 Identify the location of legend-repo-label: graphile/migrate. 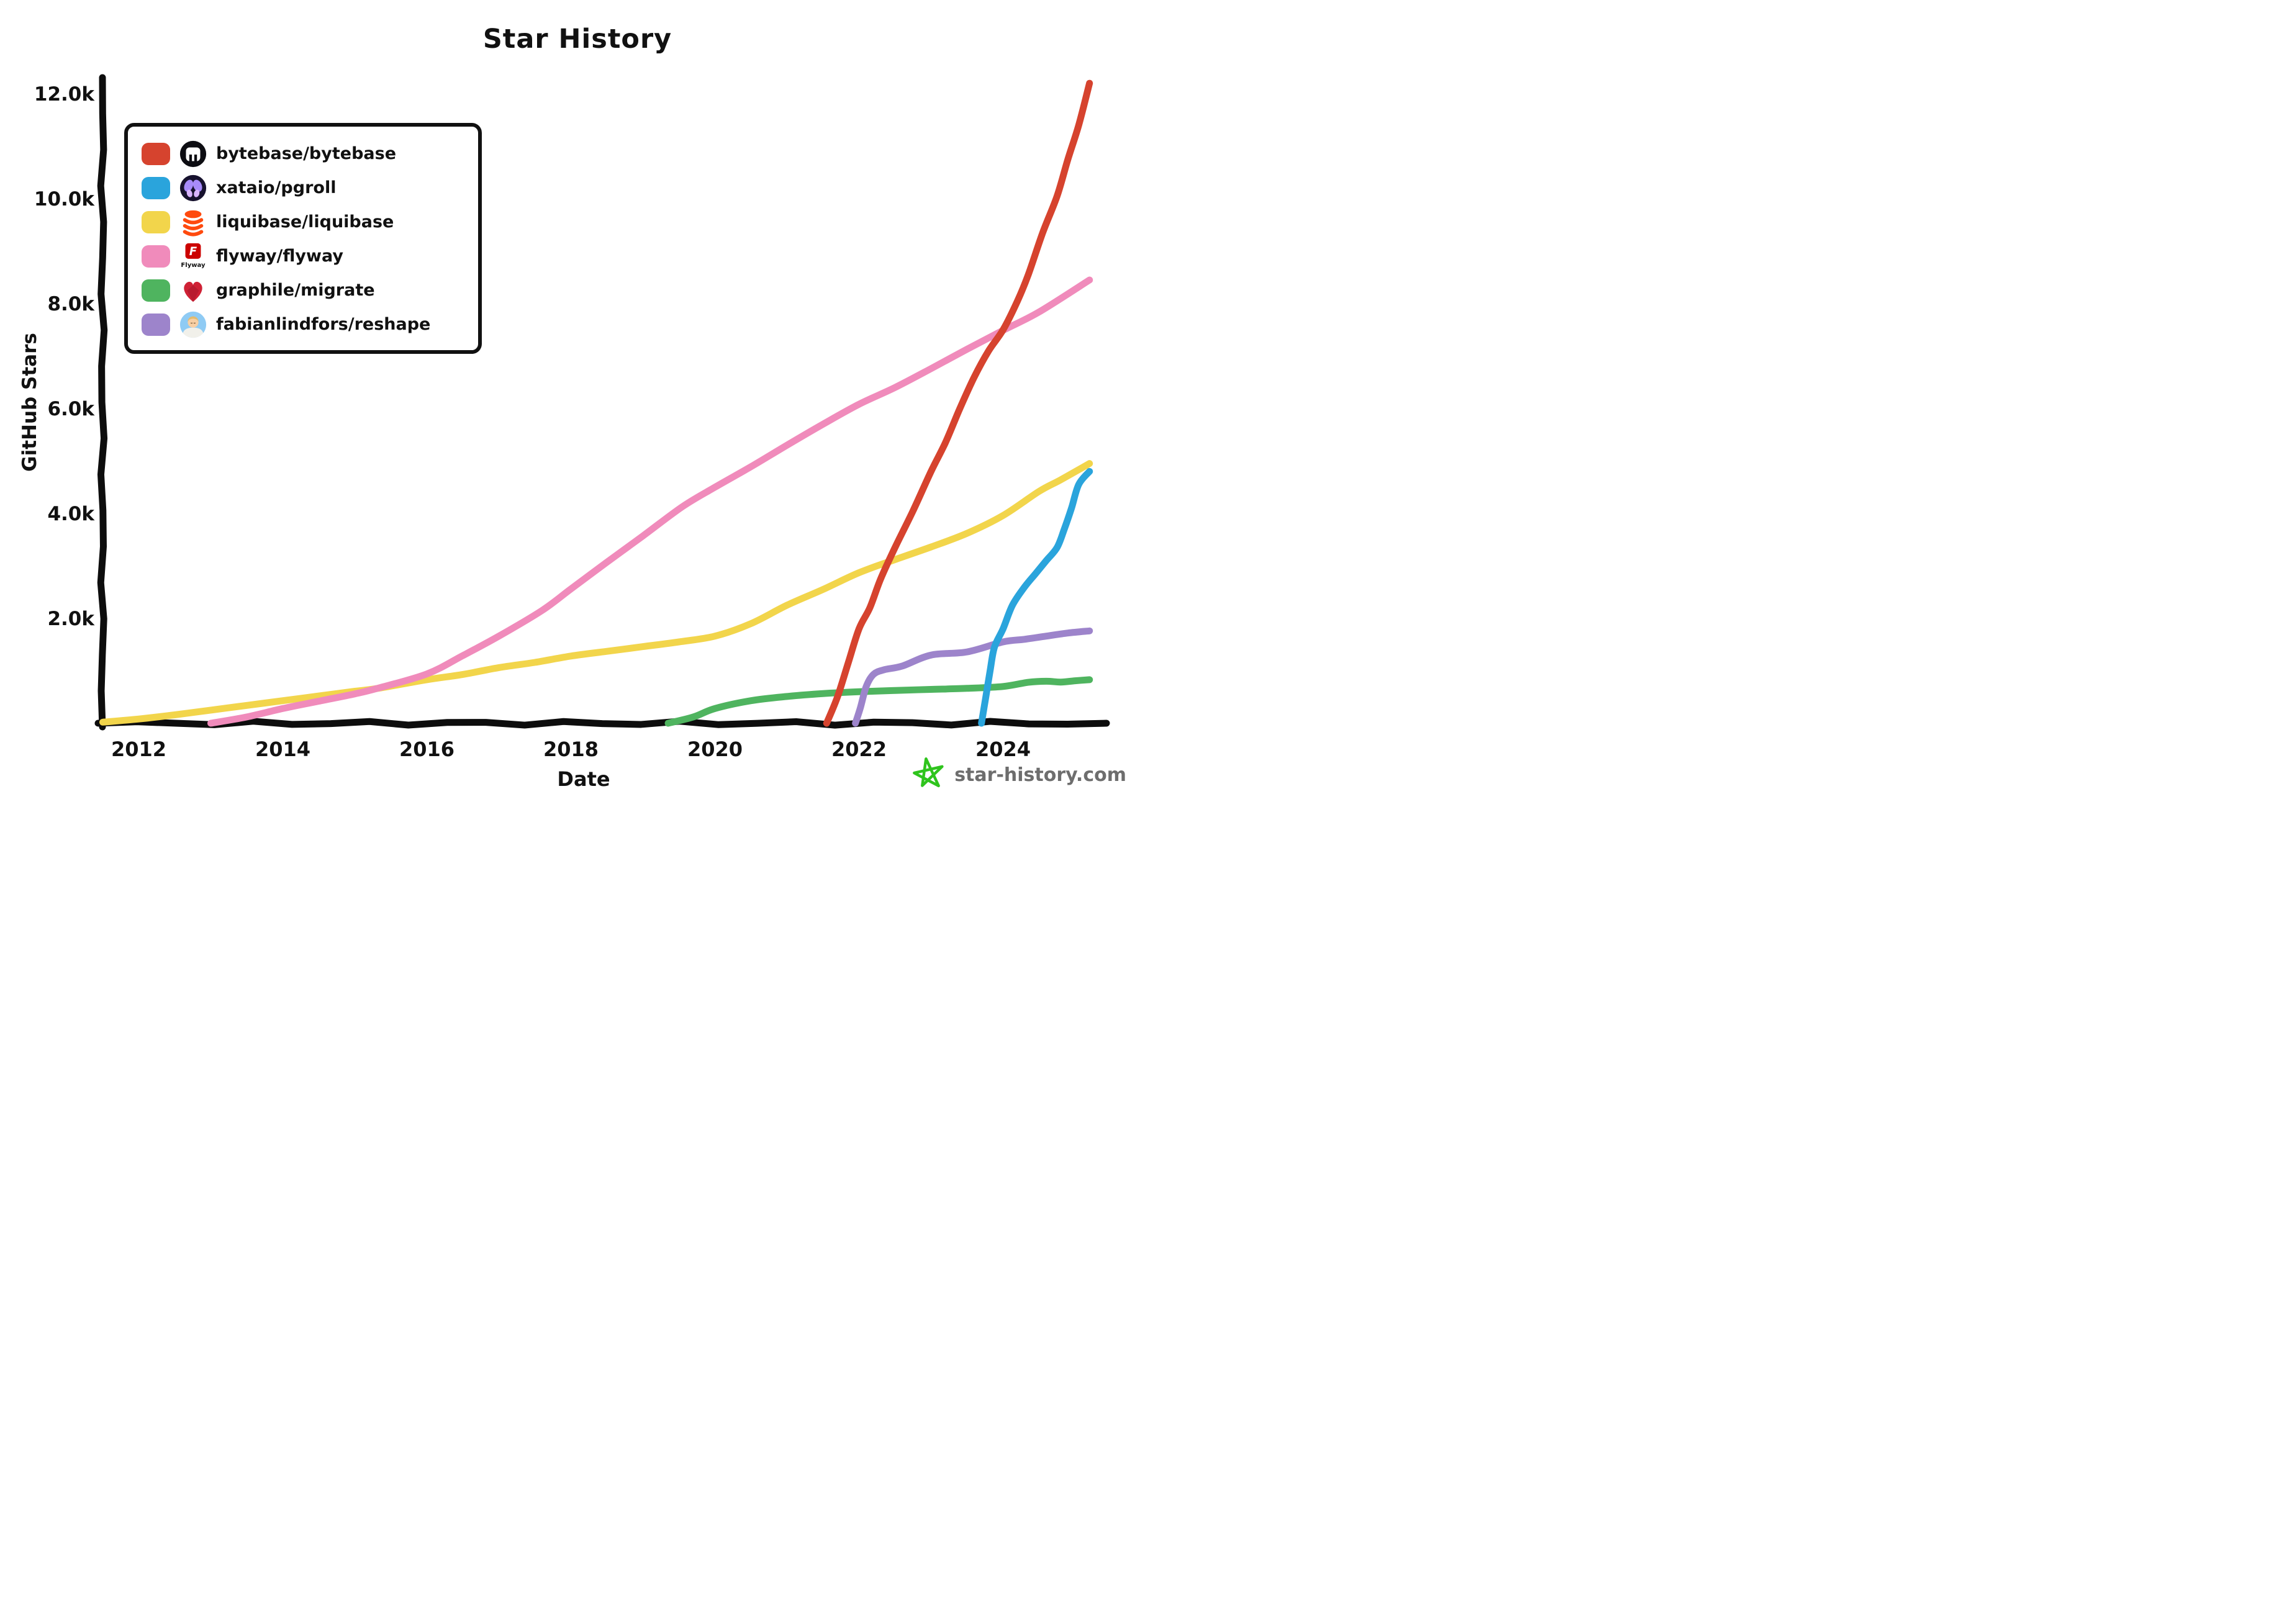
(295, 290).